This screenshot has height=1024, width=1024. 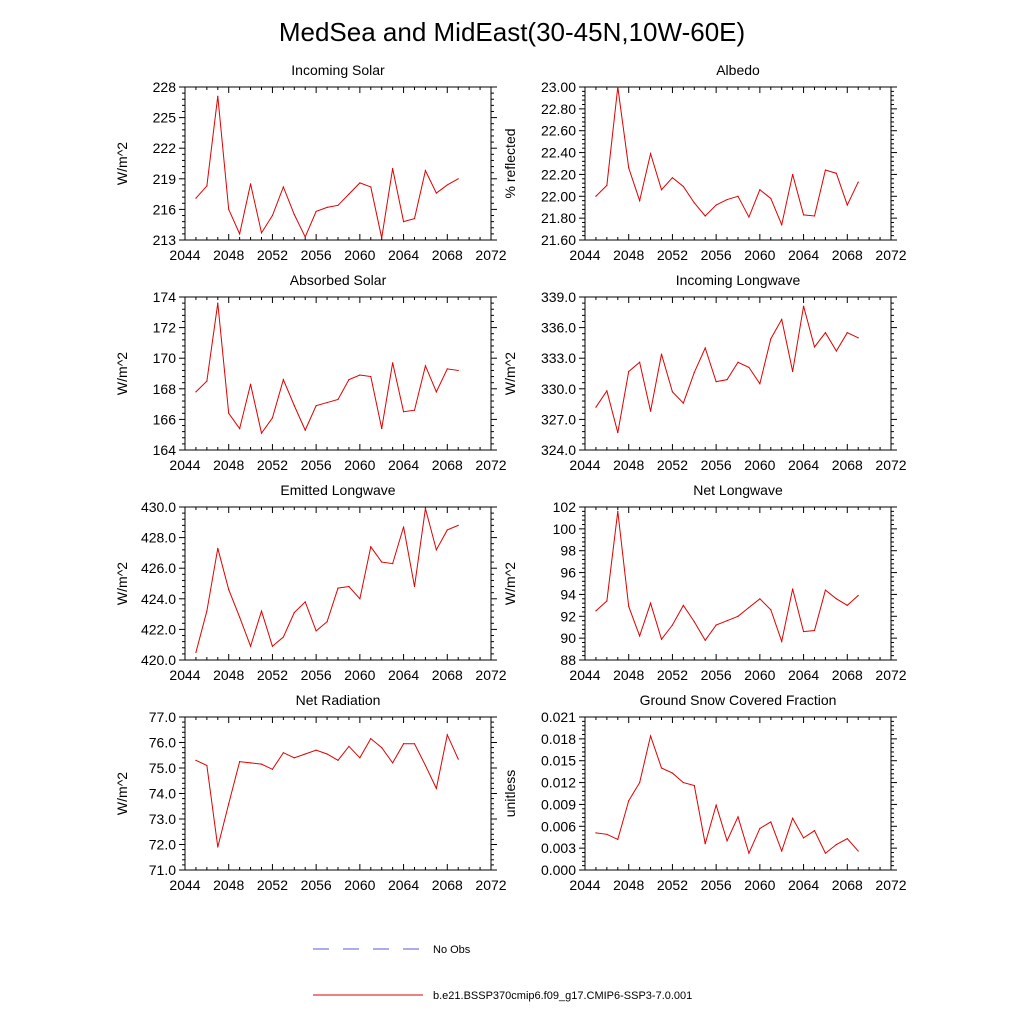 I want to click on panel-title: Albedo, so click(x=738, y=70).